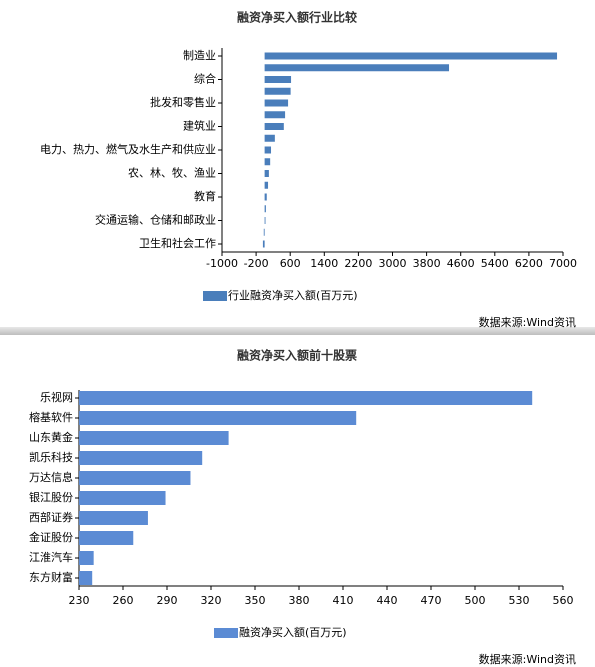 Image resolution: width=595 pixels, height=667 pixels. What do you see at coordinates (51, 417) in the screenshot?
I see `y-tick-label: 榕基软件` at bounding box center [51, 417].